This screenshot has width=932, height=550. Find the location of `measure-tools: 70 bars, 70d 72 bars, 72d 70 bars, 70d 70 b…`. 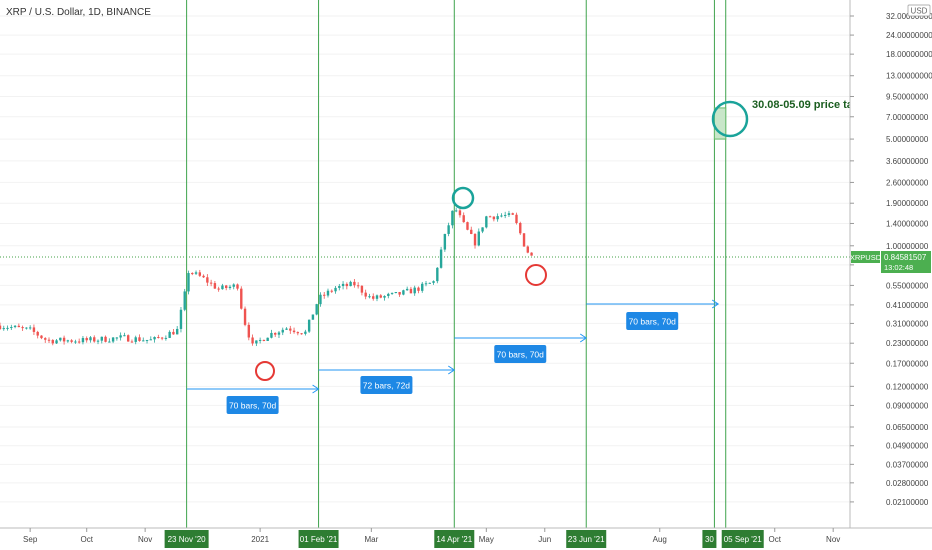

measure-tools: 70 bars, 70d 72 bars, 72d 70 bars, 70d 70 b… is located at coordinates (453, 356).